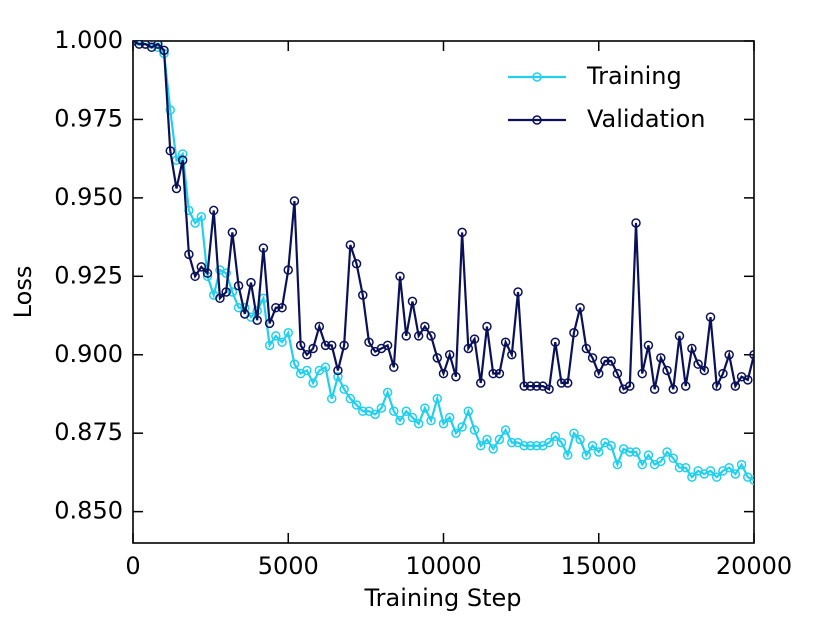  What do you see at coordinates (646, 119) in the screenshot?
I see `legend-label: Validation` at bounding box center [646, 119].